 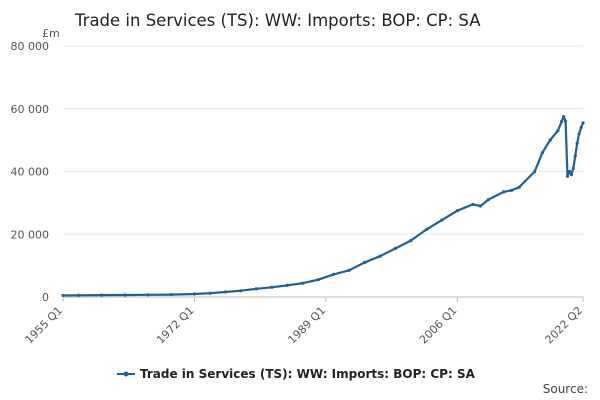 I want to click on x-tick-label: 1972 Q1, so click(x=175, y=325).